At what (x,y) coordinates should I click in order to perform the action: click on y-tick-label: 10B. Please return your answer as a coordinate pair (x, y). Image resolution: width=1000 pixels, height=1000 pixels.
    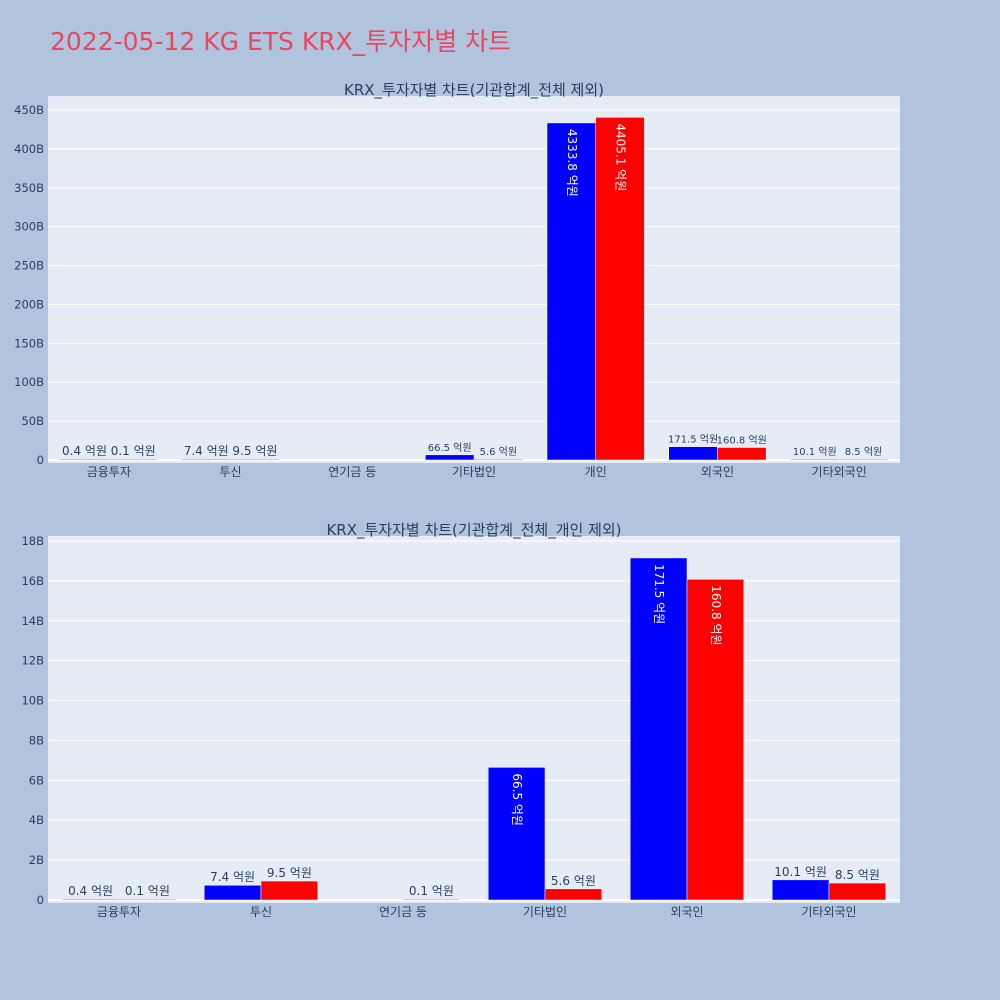
    Looking at the image, I should click on (32, 701).